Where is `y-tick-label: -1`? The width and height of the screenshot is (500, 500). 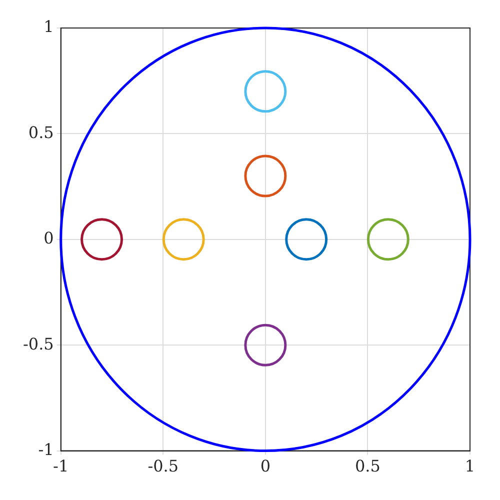 y-tick-label: -1 is located at coordinates (46, 449).